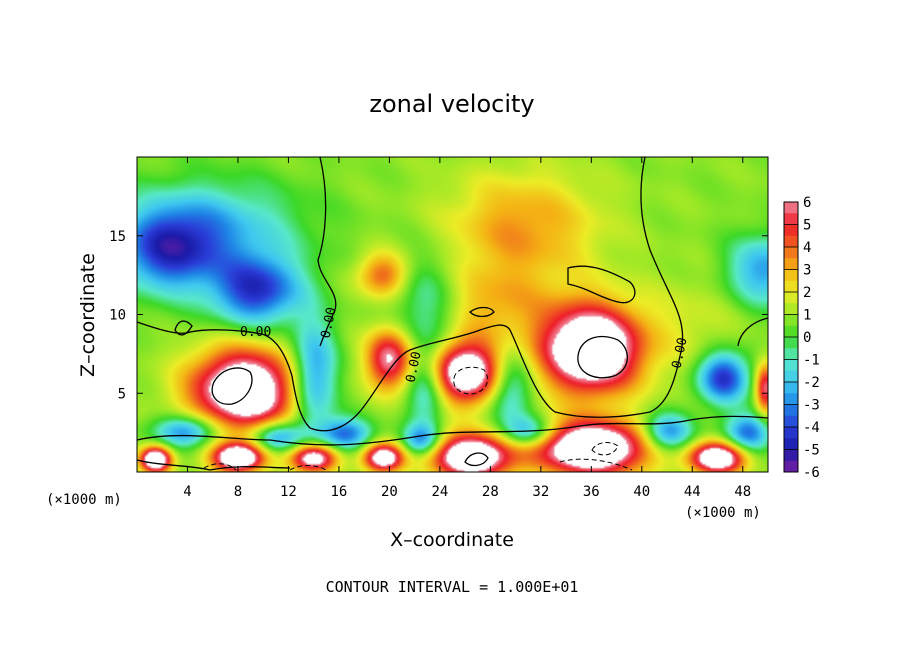 The width and height of the screenshot is (904, 654). Describe the element at coordinates (540, 492) in the screenshot. I see `x-tick-label: 32` at that location.